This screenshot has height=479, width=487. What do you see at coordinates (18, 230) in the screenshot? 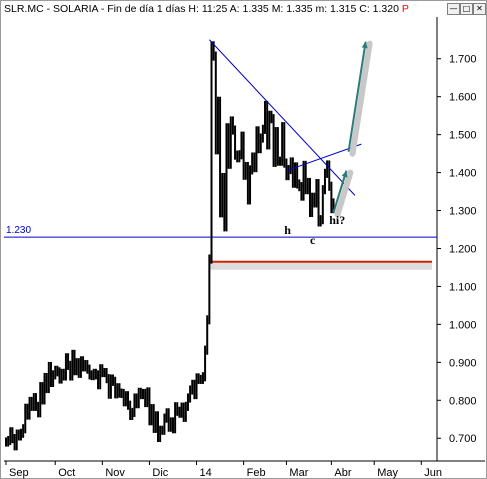
I see `support-level-label: 1.230` at bounding box center [18, 230].